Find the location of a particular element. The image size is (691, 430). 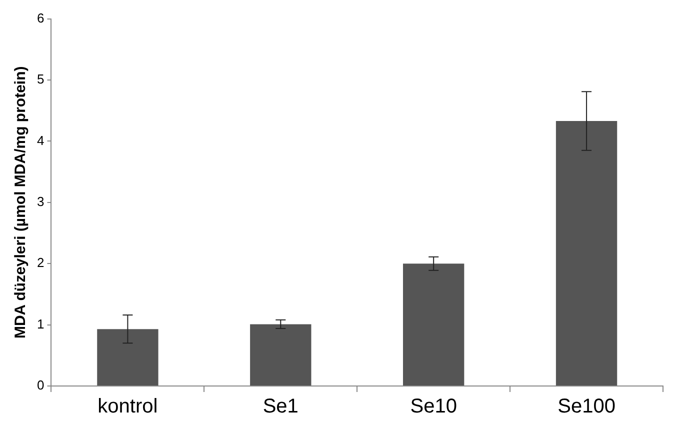

y-tick-label: 2 is located at coordinates (40, 262).